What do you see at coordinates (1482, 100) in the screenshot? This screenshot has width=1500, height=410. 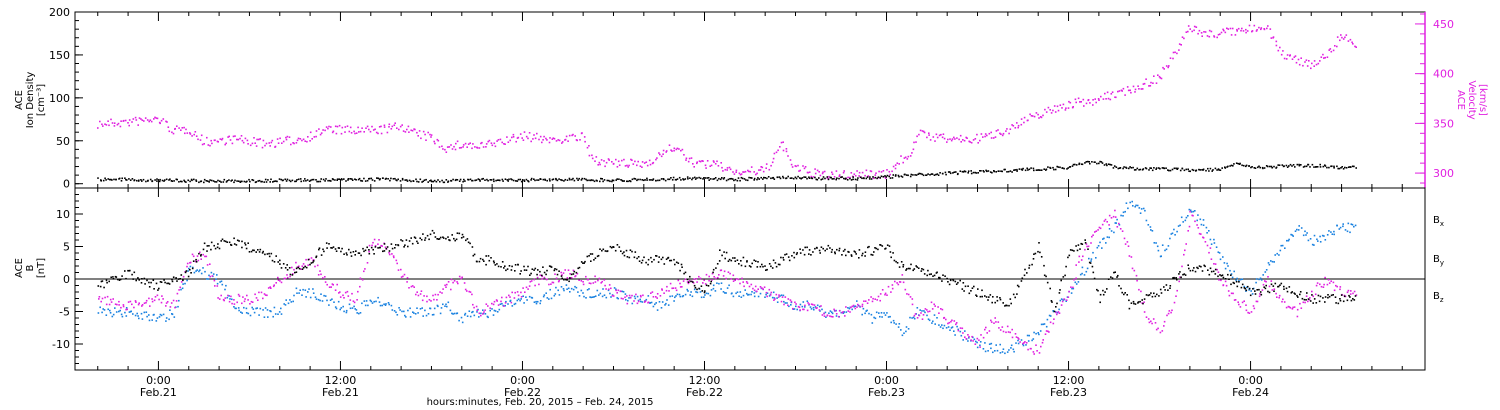 I see `velocity-label-line3: [km/s]` at bounding box center [1482, 100].